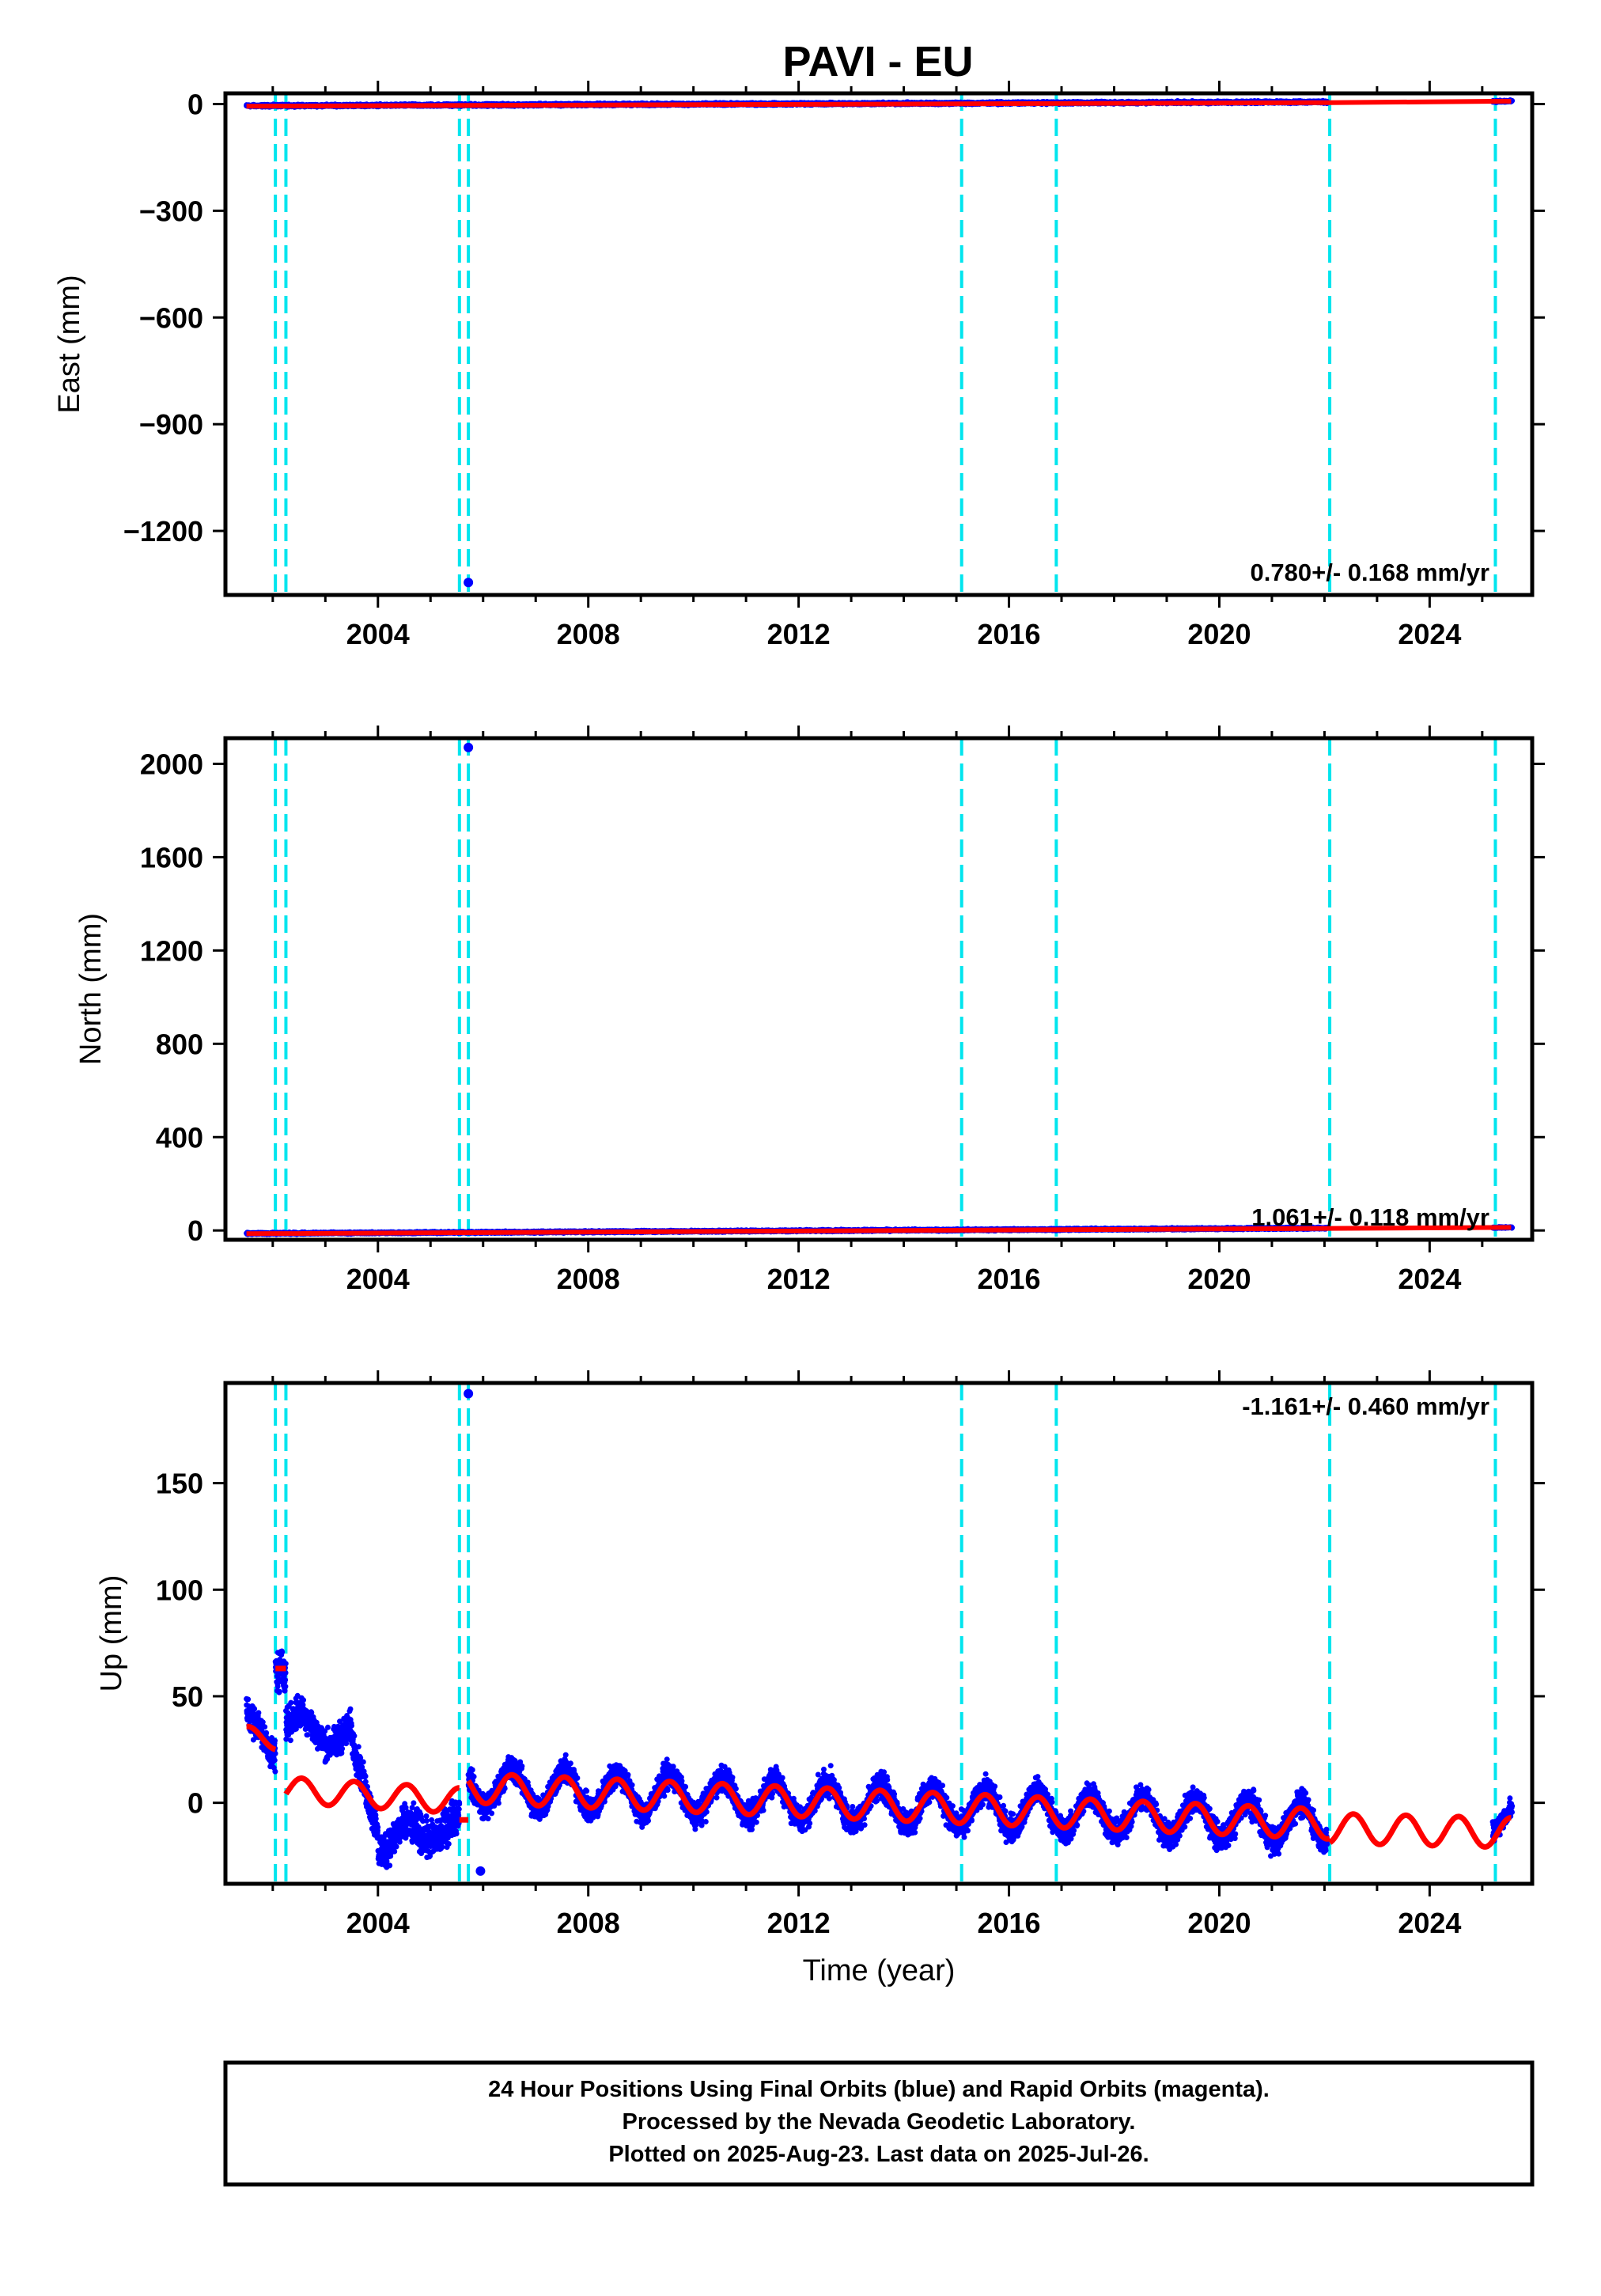 The width and height of the screenshot is (1601, 2296). What do you see at coordinates (1370, 572) in the screenshot?
I see `velocity-rate-label: 0.780+/- 0.168 mm/yr` at bounding box center [1370, 572].